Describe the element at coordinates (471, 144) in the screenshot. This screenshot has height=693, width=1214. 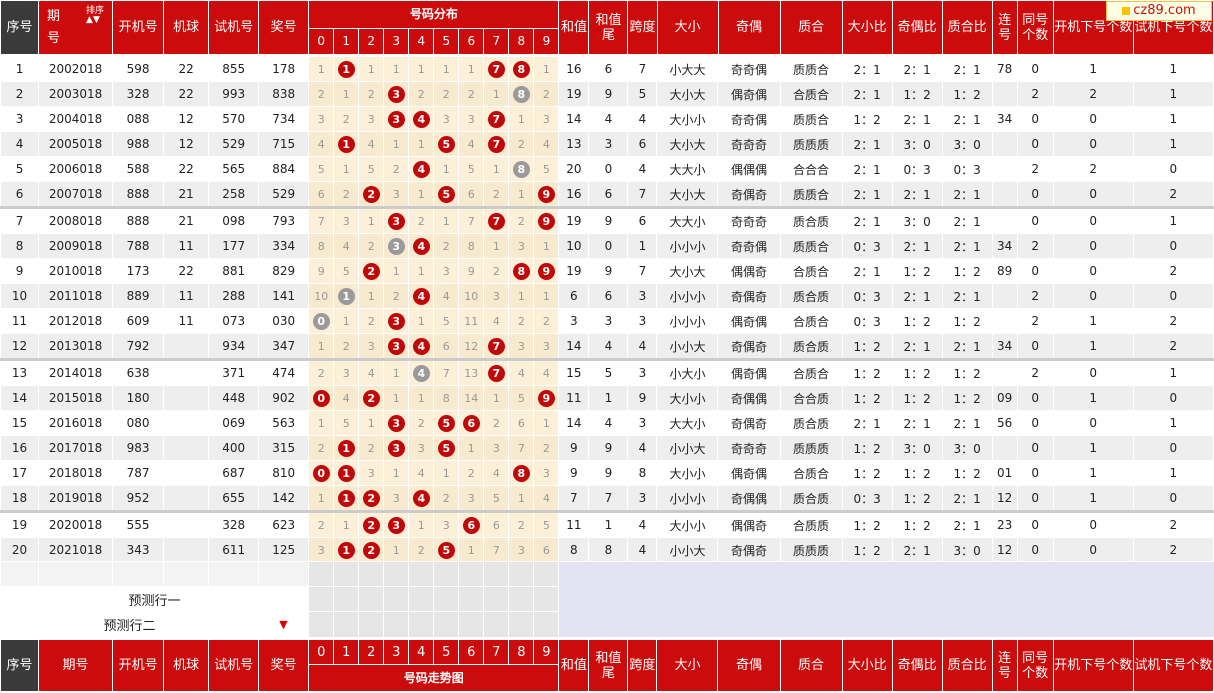
I see `dist-cell-6: 4` at that location.